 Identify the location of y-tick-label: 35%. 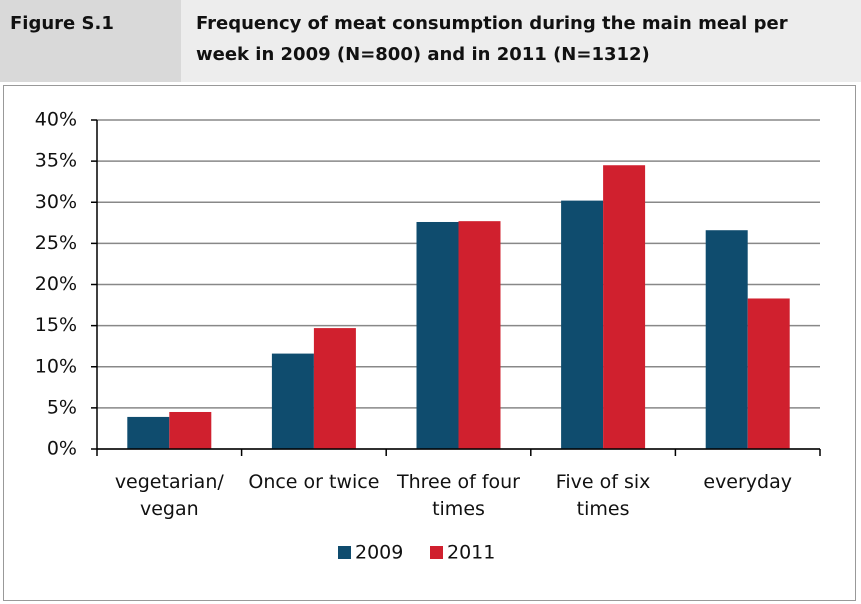
(56, 161).